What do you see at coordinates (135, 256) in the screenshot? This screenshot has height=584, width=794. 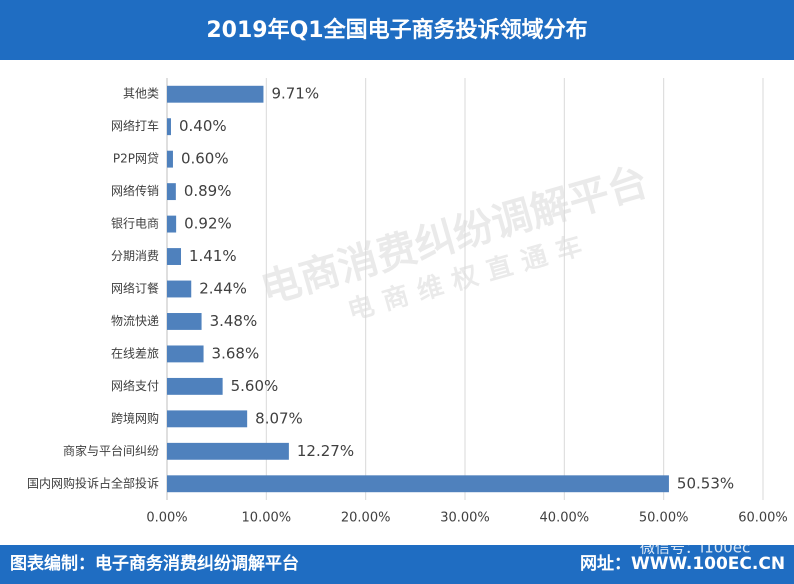 I see `y-tick-label: 分期消费` at bounding box center [135, 256].